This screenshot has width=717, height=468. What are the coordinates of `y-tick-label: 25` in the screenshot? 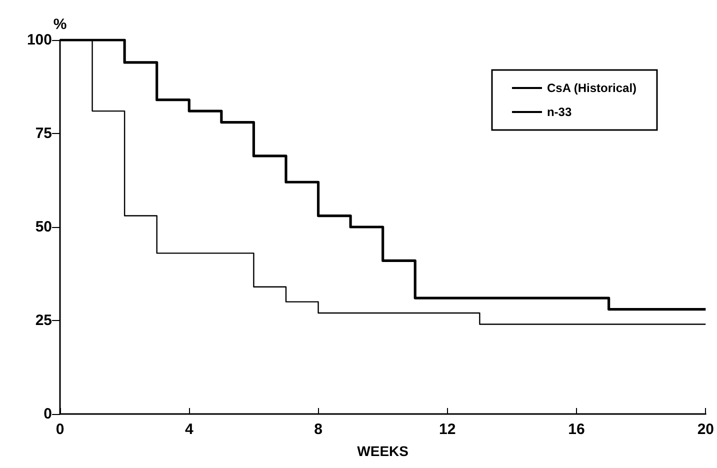 It's located at (43, 320).